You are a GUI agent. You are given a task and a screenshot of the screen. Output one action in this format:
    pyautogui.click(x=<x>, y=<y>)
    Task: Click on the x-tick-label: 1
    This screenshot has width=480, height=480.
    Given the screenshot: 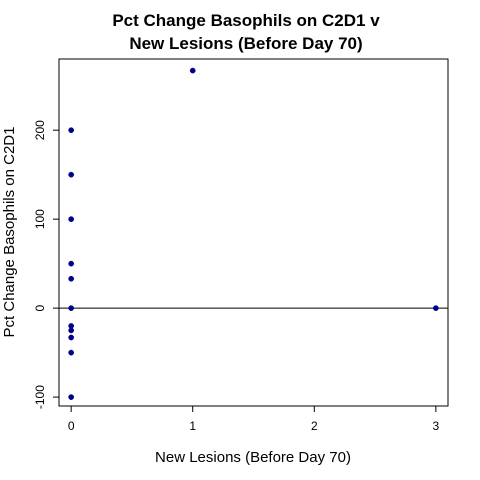 What is the action you would take?
    pyautogui.click(x=192, y=426)
    